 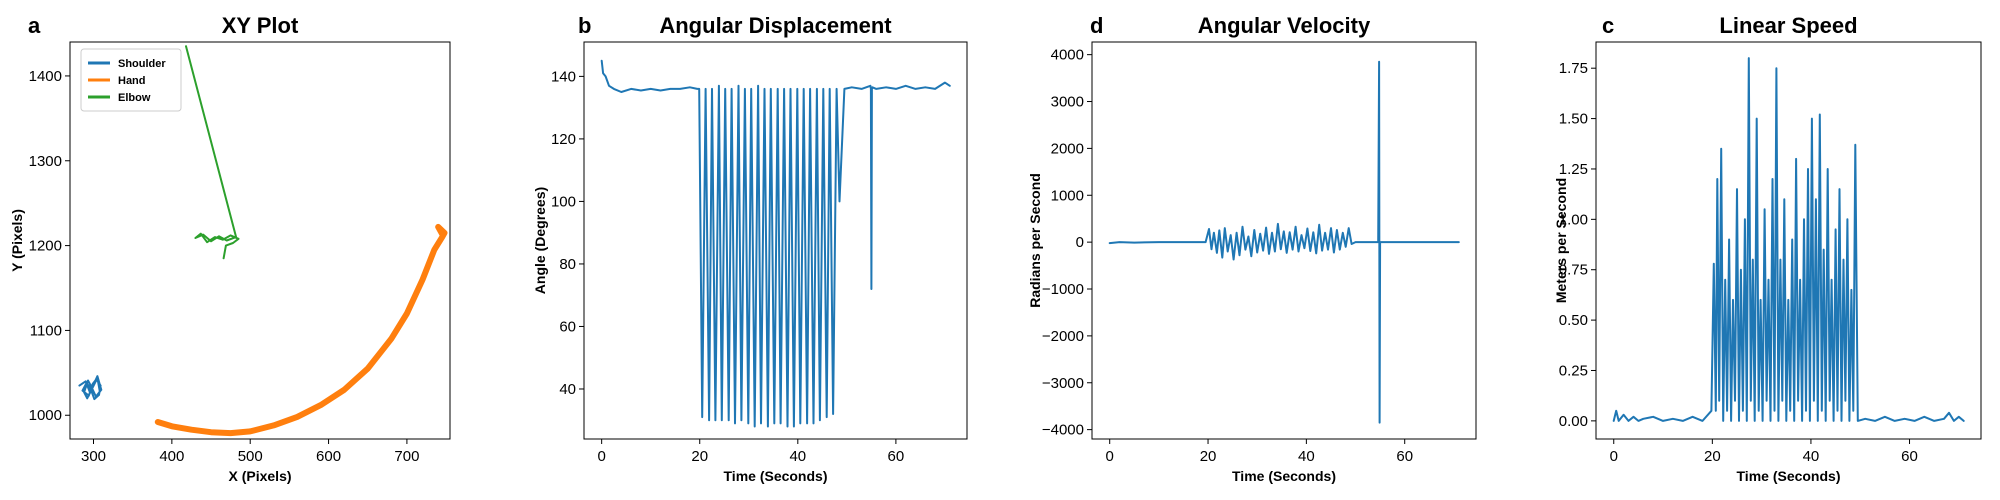 I want to click on y-tick-label: 60, so click(x=567, y=326).